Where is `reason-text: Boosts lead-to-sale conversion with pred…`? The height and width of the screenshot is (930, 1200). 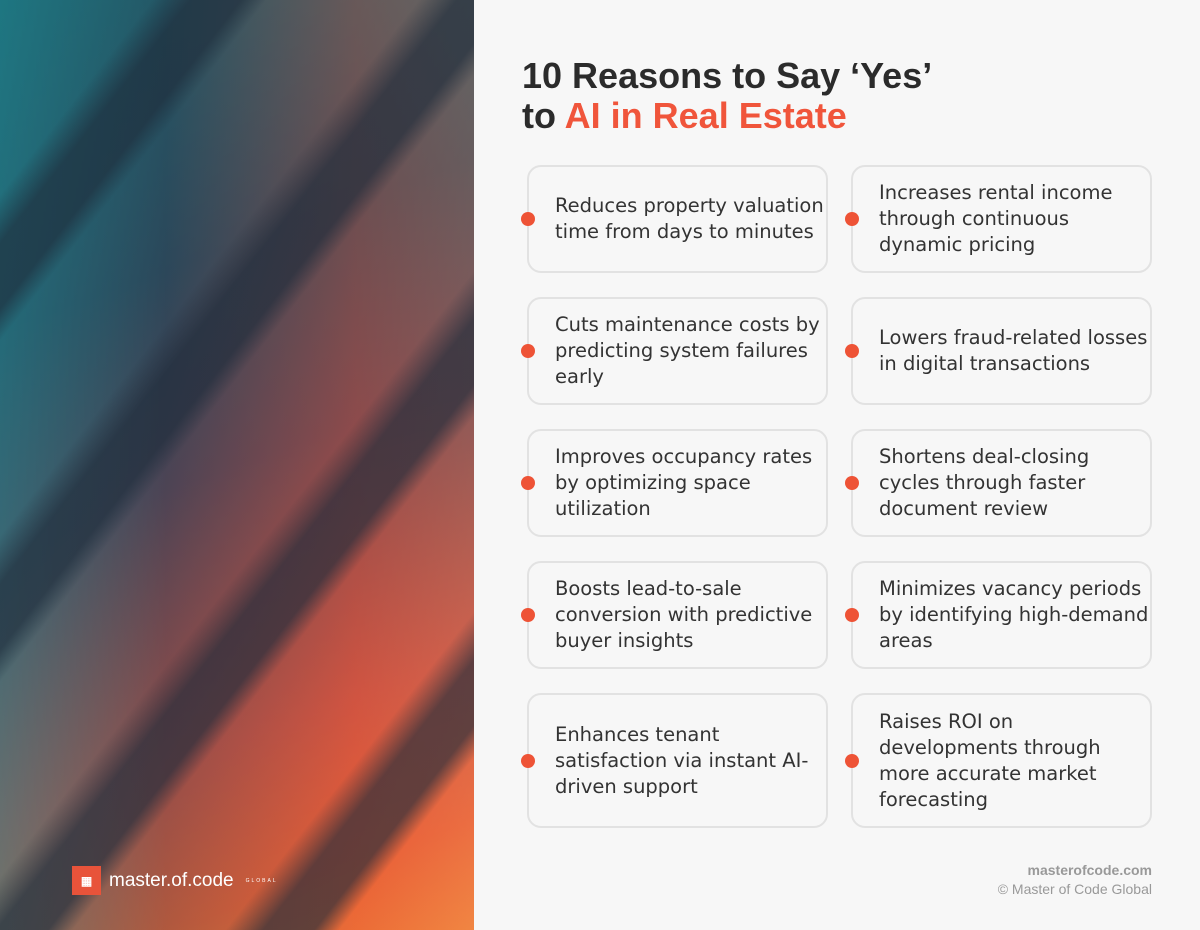 reason-text: Boosts lead-to-sale conversion with pred… is located at coordinates (684, 614).